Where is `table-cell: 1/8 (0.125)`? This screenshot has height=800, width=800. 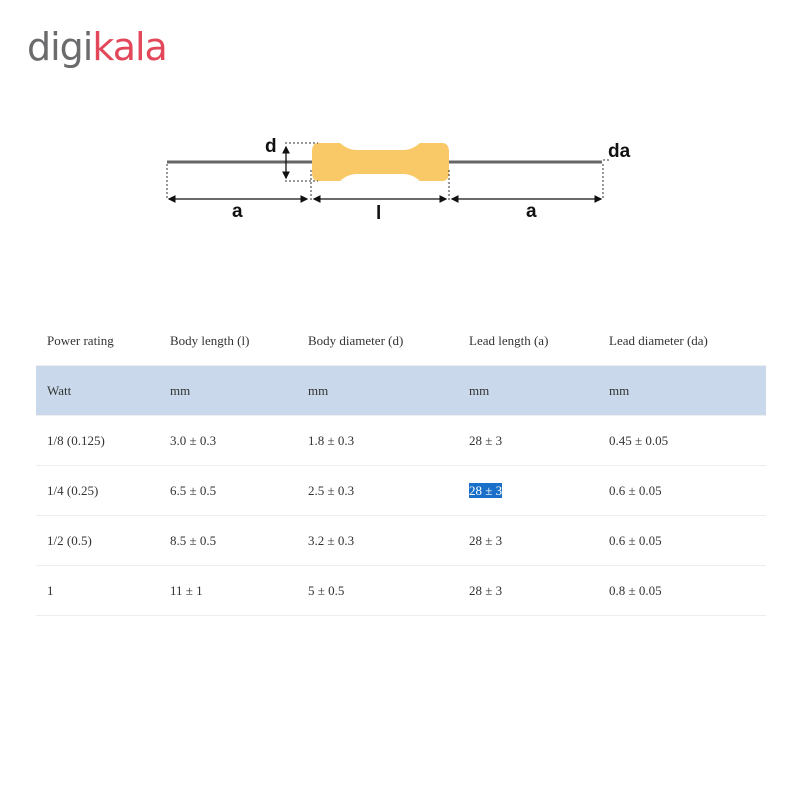
table-cell: 1/8 (0.125) is located at coordinates (97, 440).